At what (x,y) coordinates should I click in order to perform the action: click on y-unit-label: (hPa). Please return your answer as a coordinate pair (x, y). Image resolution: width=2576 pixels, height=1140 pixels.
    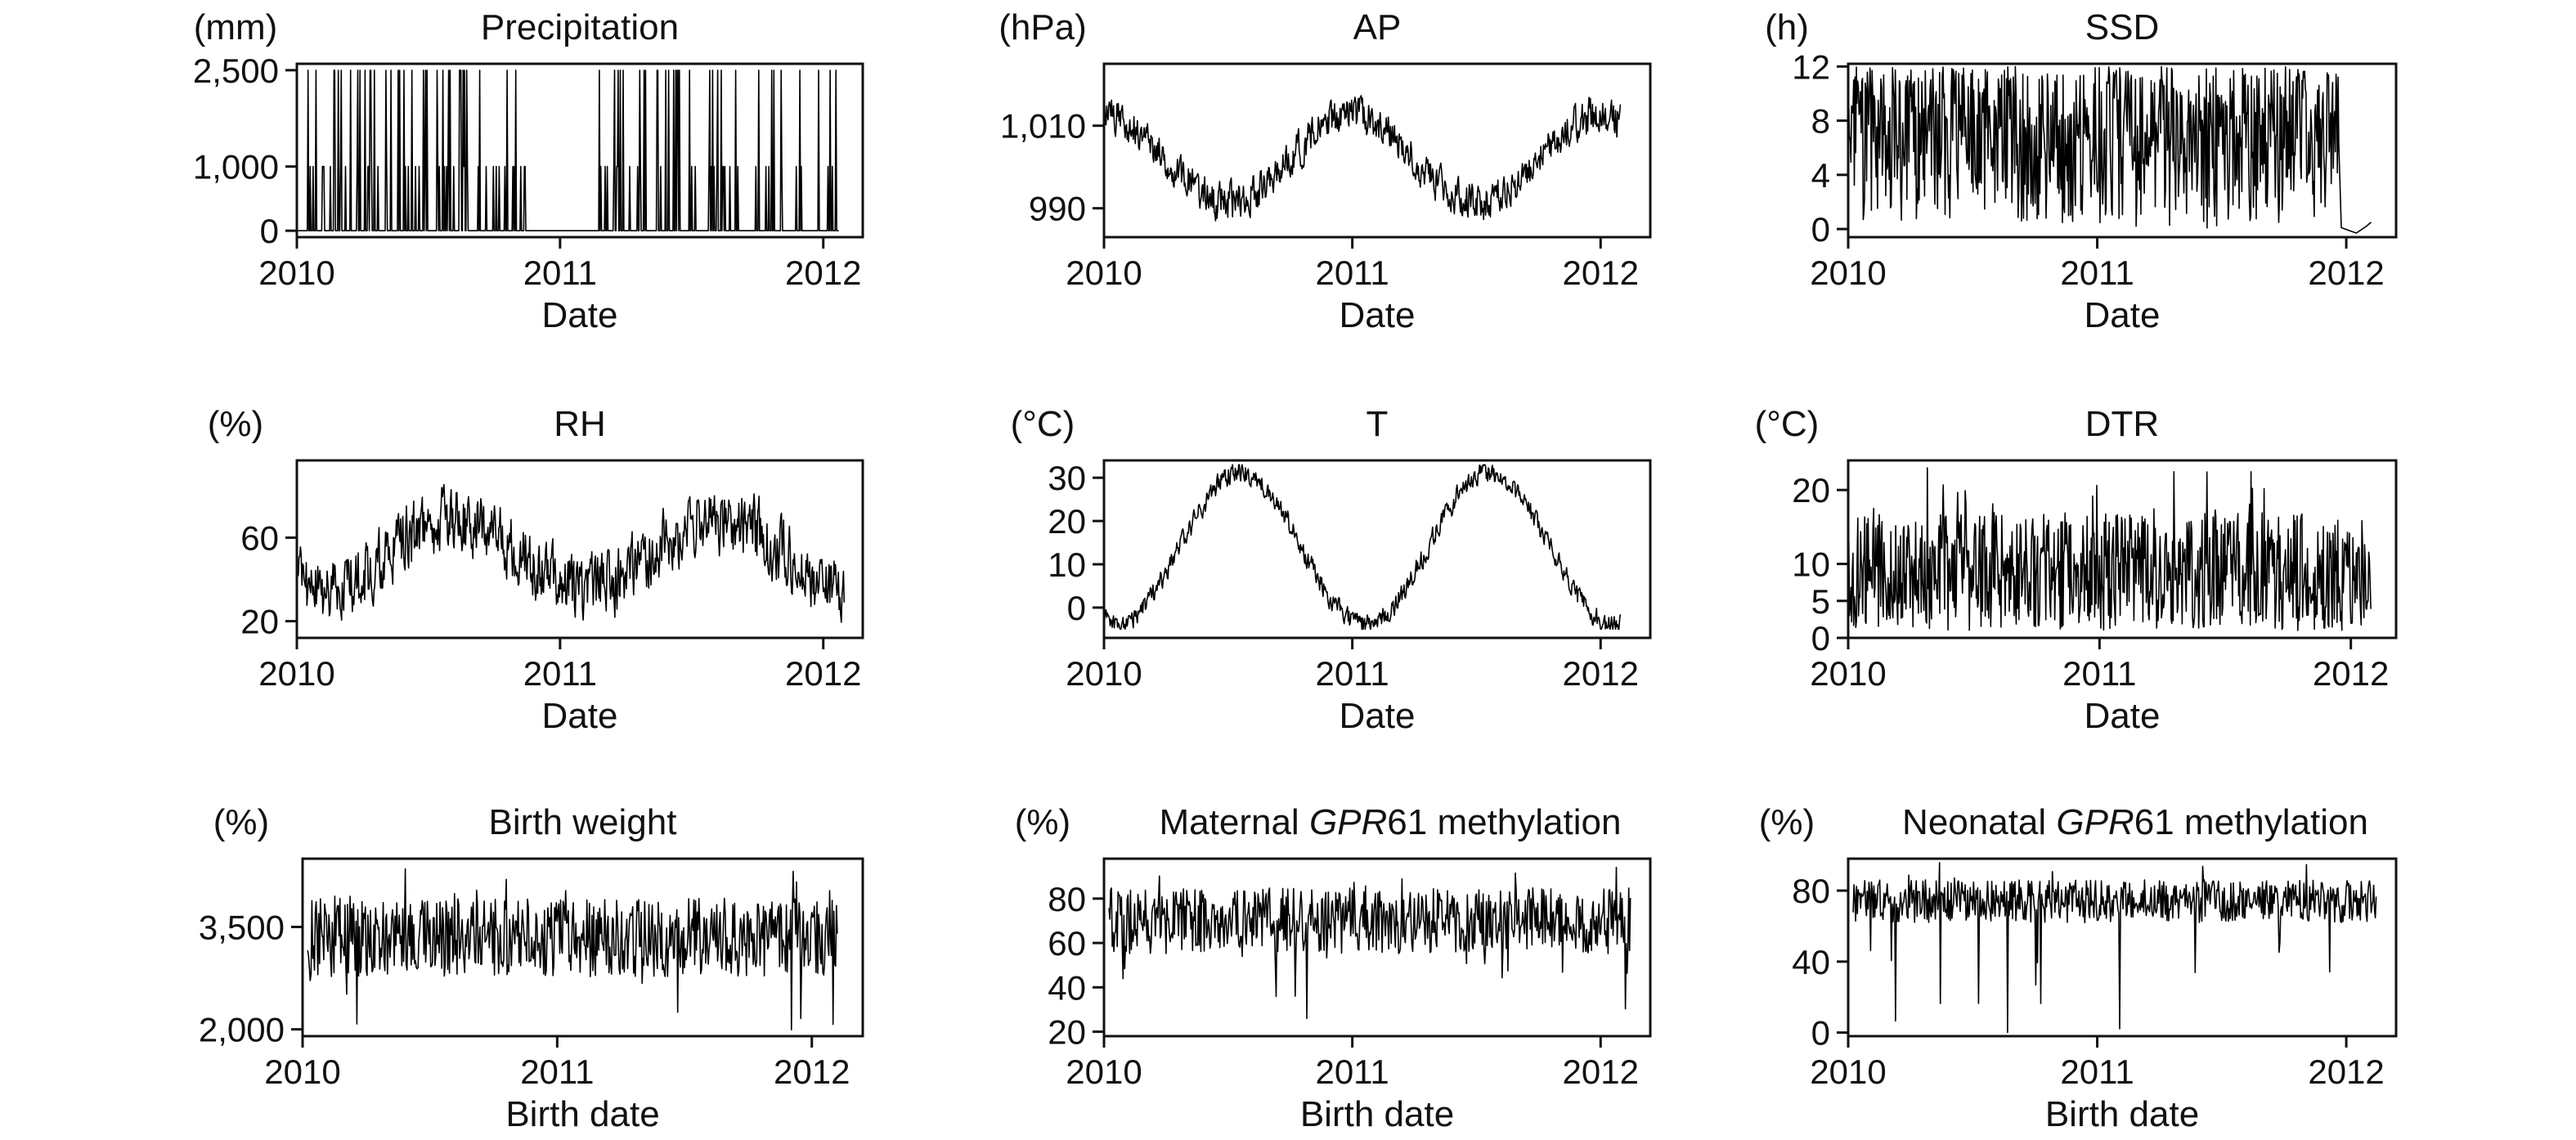
    Looking at the image, I should click on (1043, 27).